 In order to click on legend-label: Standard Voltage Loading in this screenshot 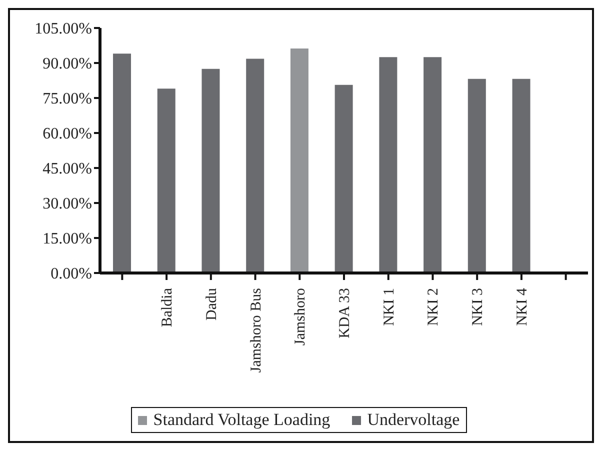, I will do `click(241, 420)`.